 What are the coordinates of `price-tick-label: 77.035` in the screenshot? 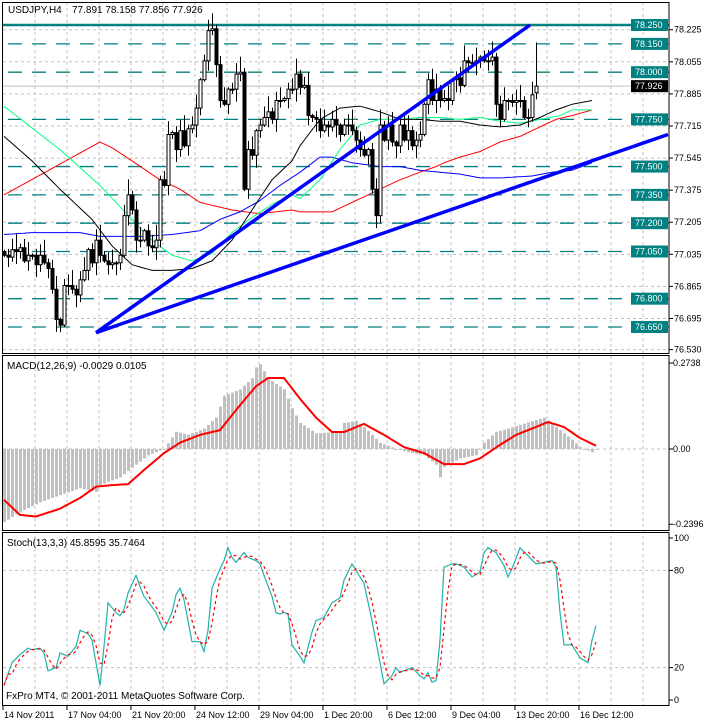 It's located at (688, 254).